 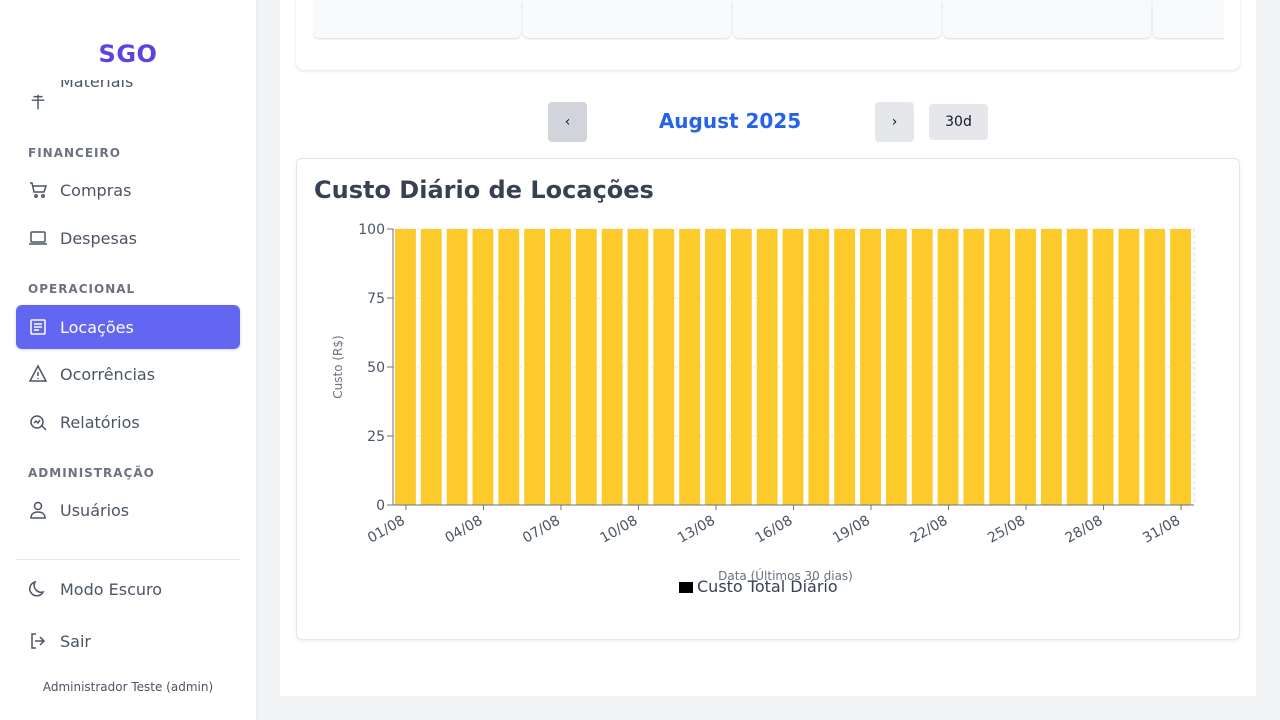 I want to click on sidebar-item-label: Relatórios, so click(x=100, y=422).